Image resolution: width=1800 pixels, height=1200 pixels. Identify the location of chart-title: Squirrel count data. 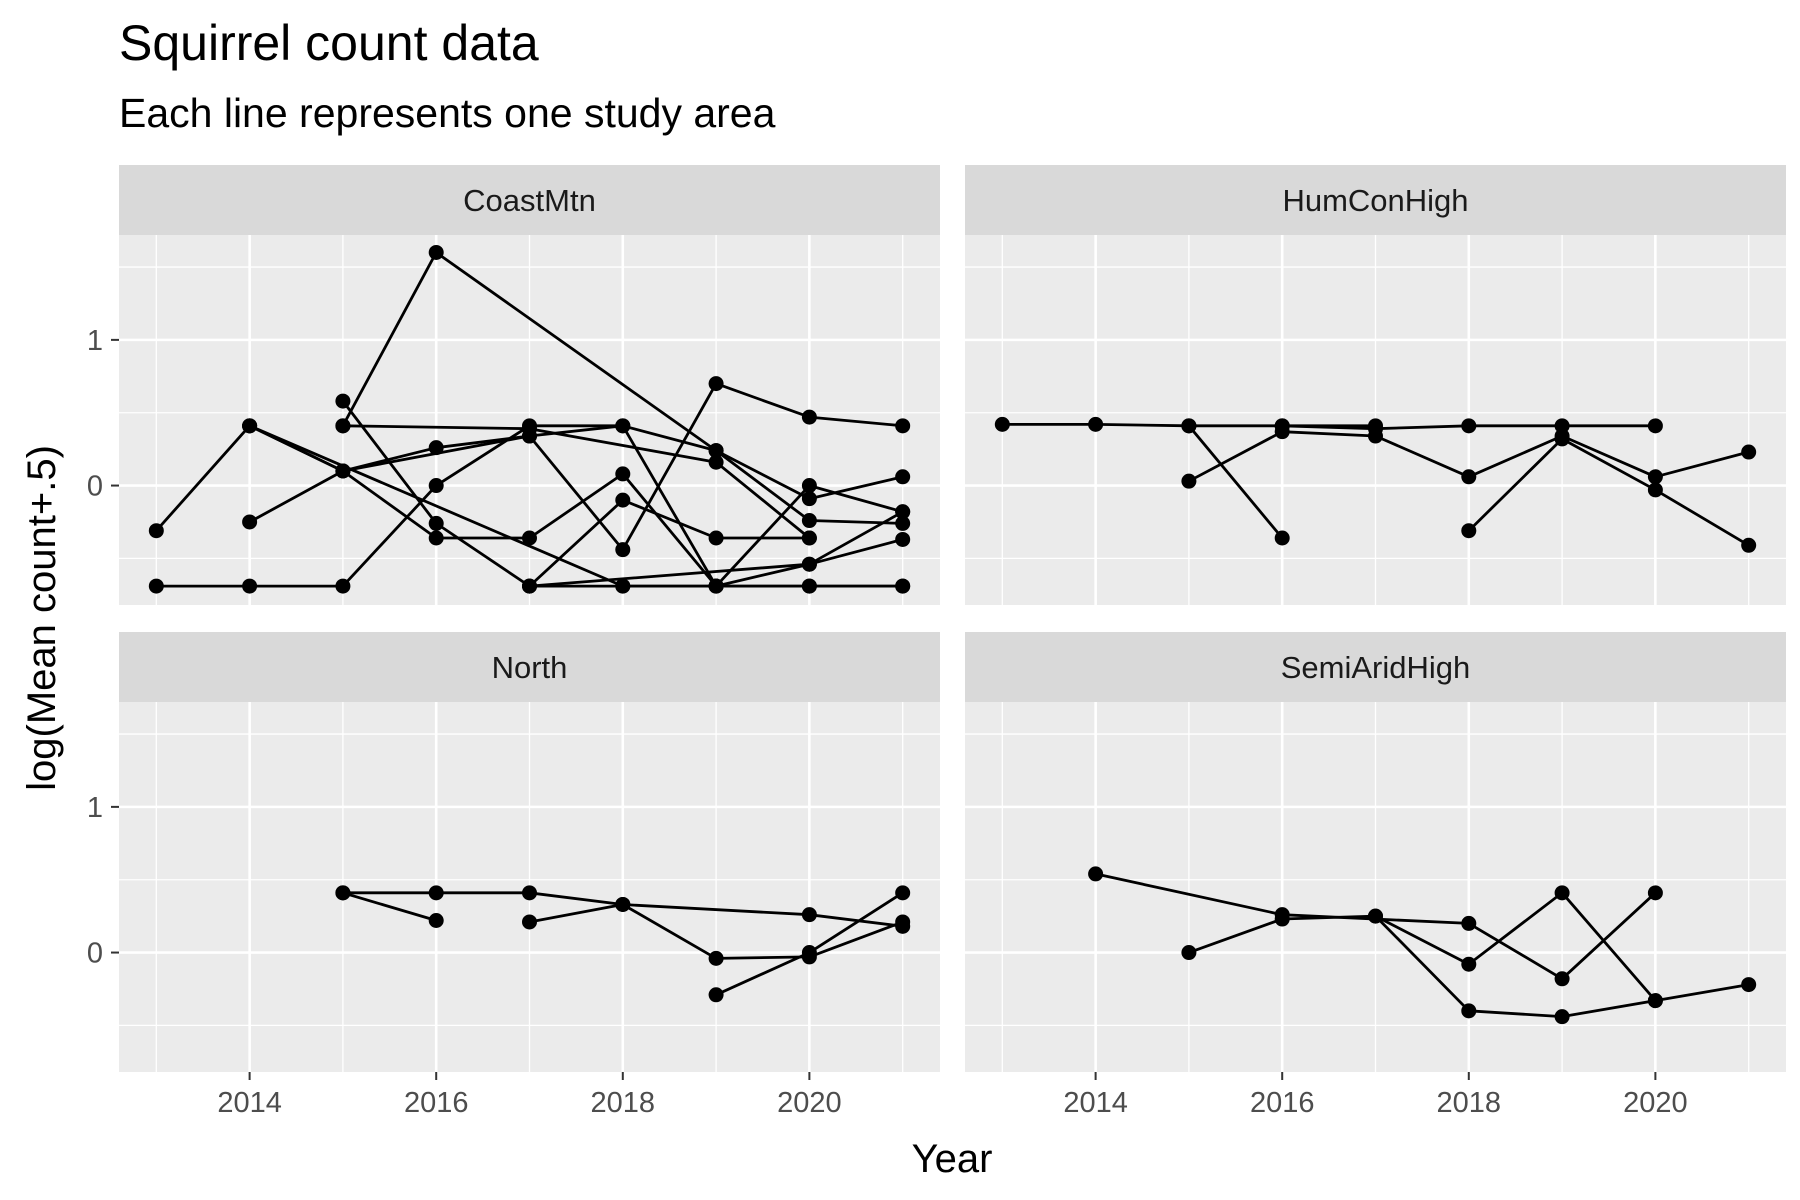
(329, 43).